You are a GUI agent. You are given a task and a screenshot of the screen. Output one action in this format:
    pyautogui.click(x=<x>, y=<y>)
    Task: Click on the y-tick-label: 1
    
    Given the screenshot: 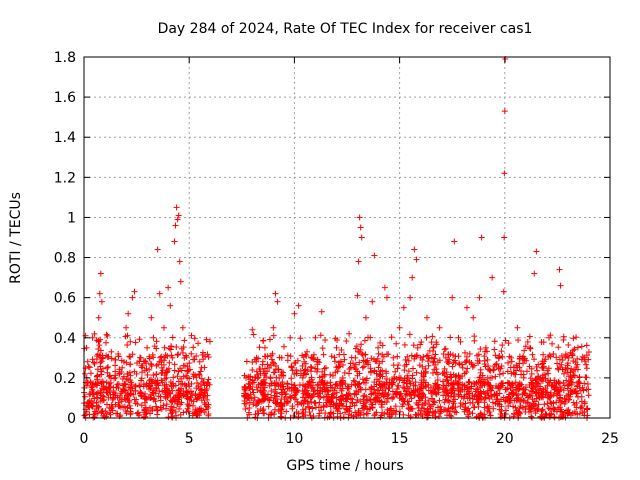 What is the action you would take?
    pyautogui.click(x=71, y=218)
    